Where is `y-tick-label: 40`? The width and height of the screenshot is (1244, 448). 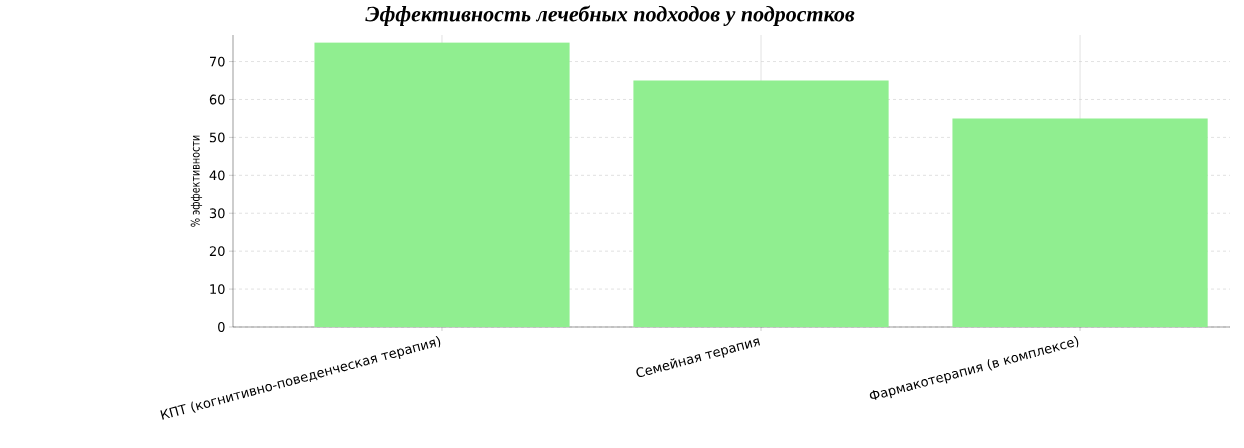
y-tick-label: 40 is located at coordinates (217, 175).